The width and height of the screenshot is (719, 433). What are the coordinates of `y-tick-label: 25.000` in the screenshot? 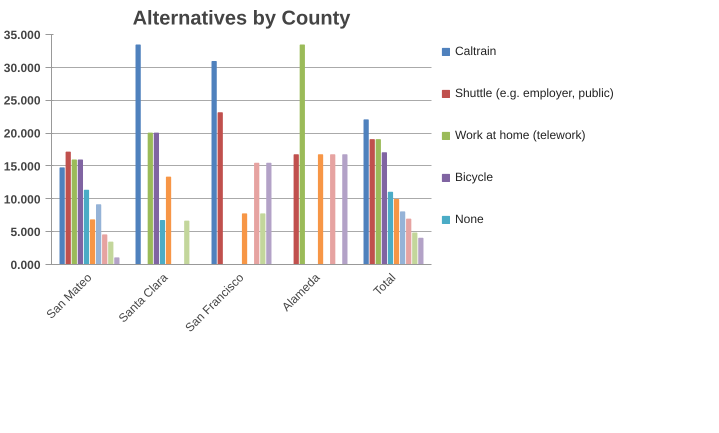 It's located at (22, 101).